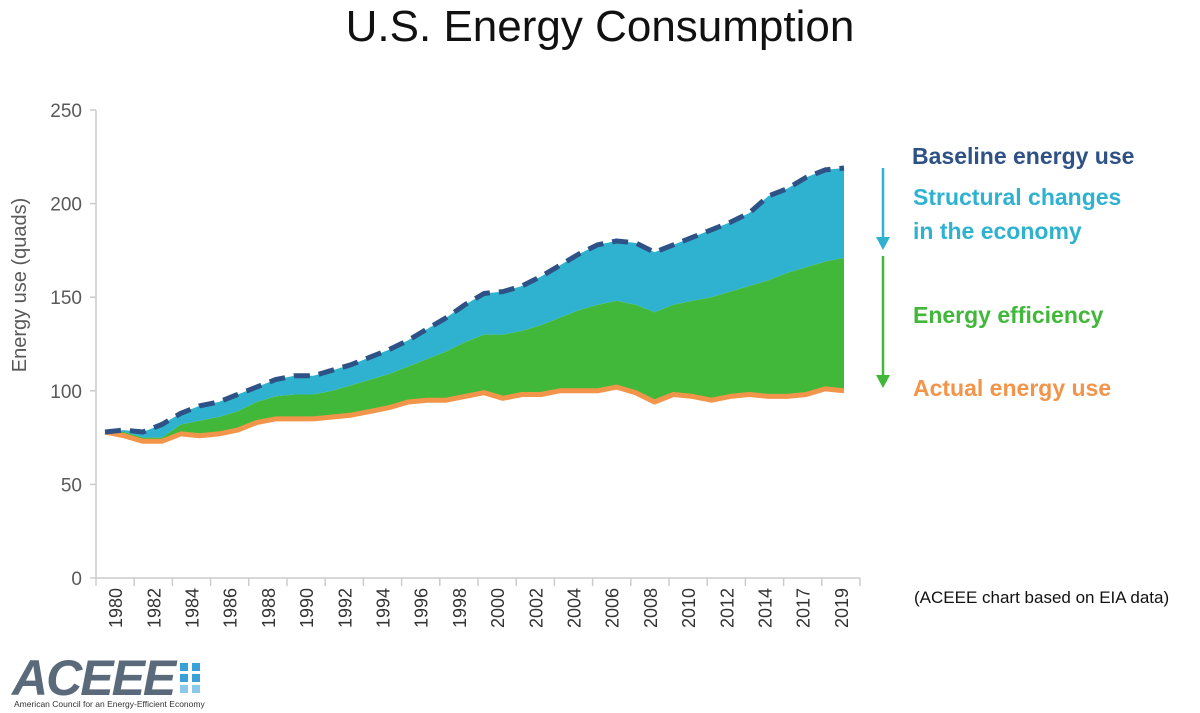 The image size is (1200, 713). Describe the element at coordinates (536, 608) in the screenshot. I see `x-tick-label: 2002` at that location.